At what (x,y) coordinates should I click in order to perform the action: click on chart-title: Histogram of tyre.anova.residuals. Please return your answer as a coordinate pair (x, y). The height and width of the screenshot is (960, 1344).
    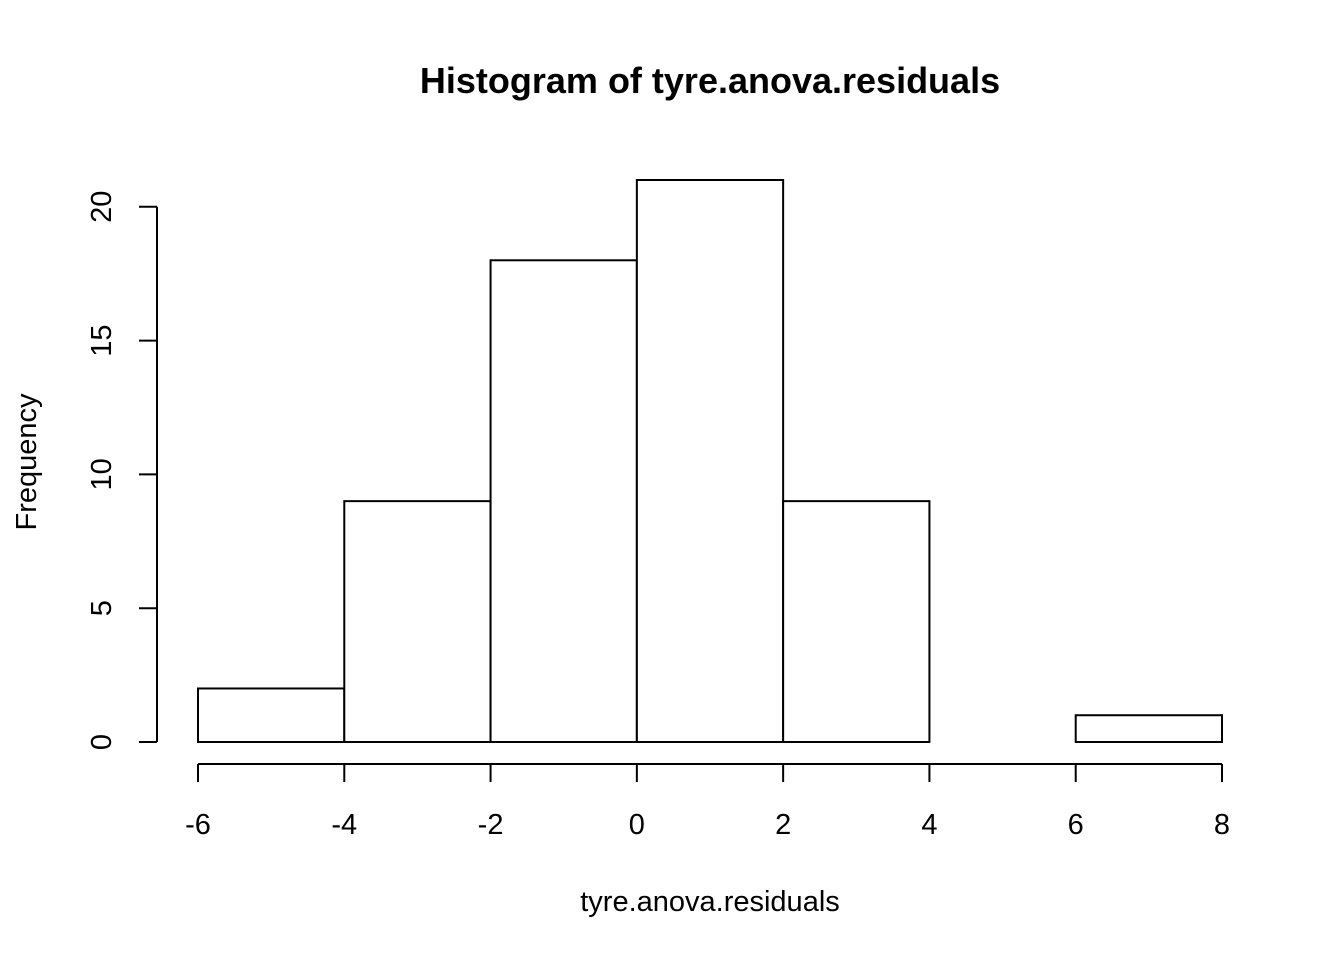
    Looking at the image, I should click on (710, 80).